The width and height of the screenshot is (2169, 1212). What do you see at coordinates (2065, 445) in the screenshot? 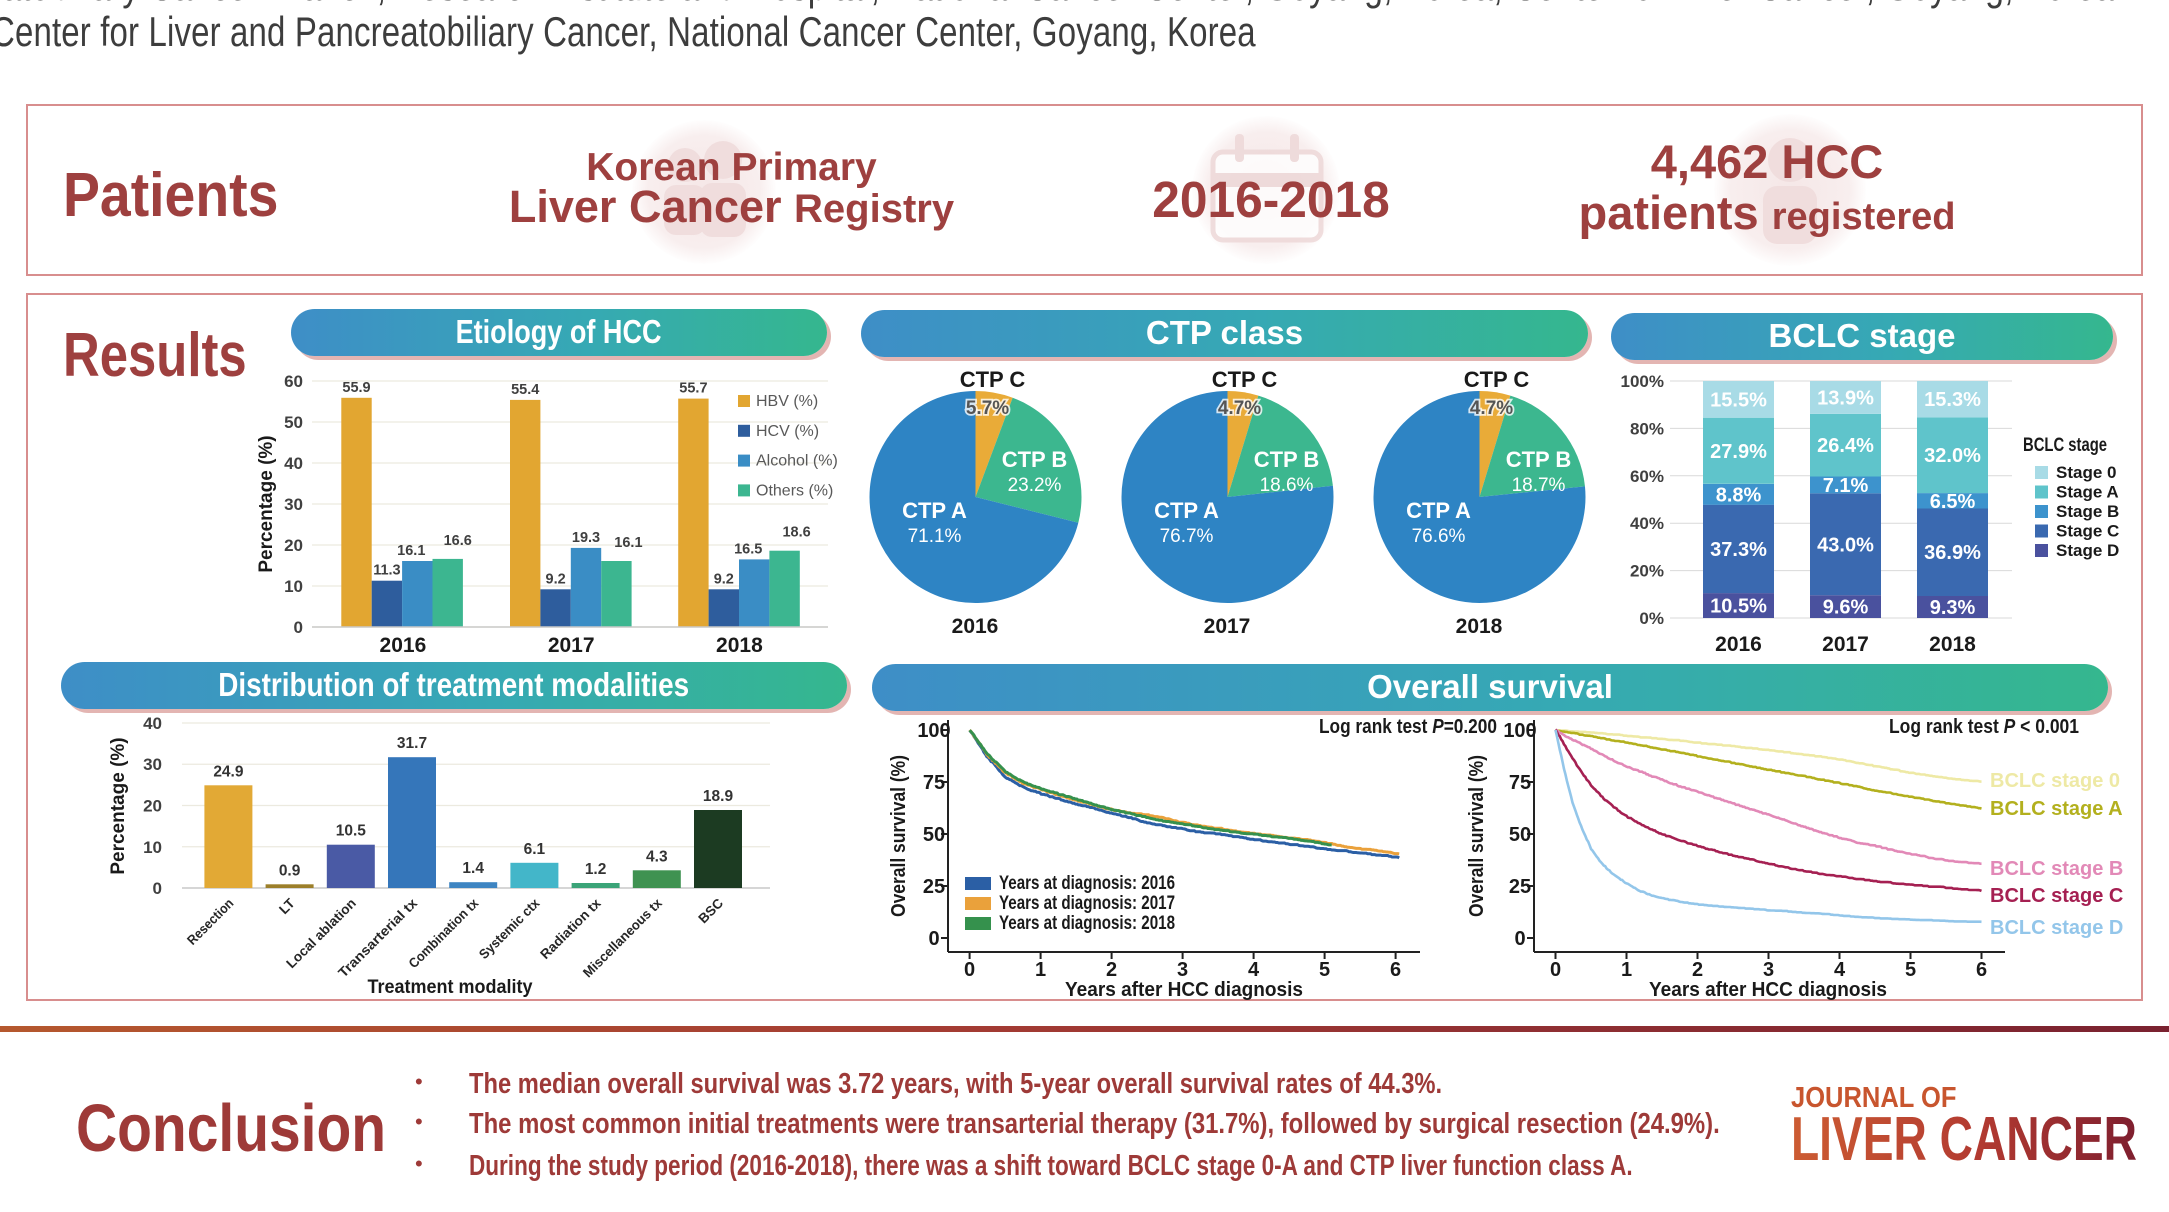
I see `svg-text: BCLC stage` at bounding box center [2065, 445].